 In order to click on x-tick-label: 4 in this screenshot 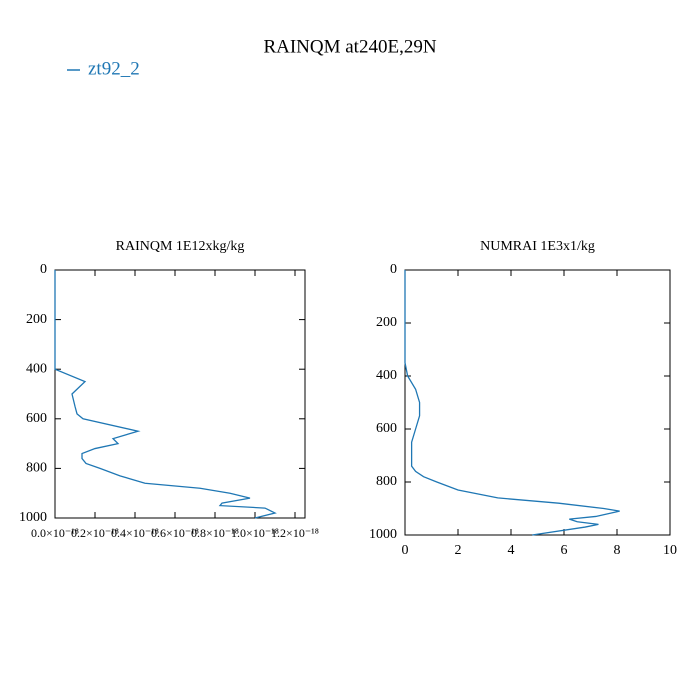, I will do `click(511, 550)`.